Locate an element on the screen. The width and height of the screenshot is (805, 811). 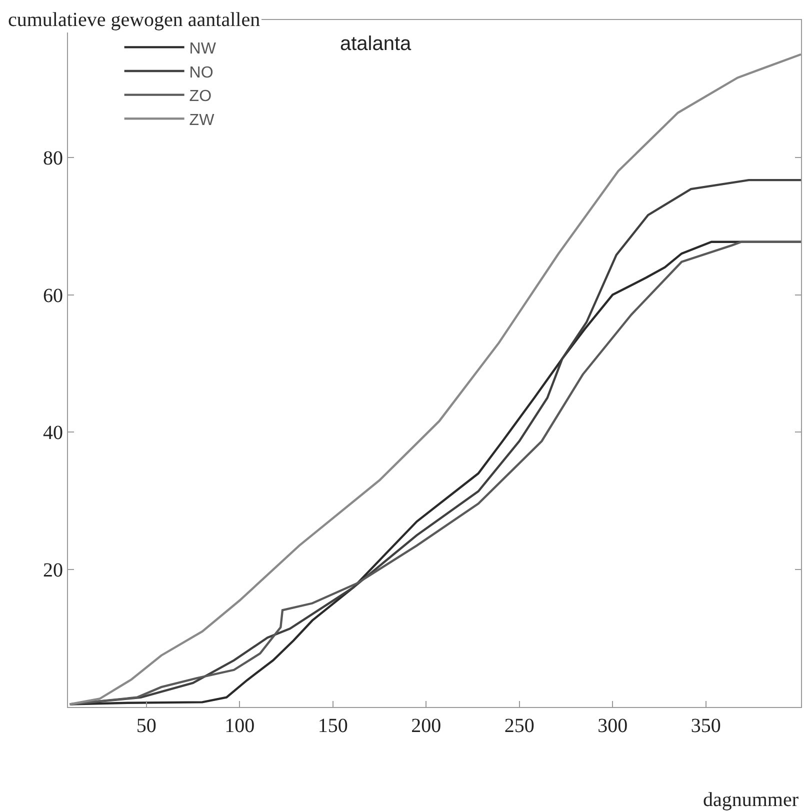
legend-label: NO is located at coordinates (201, 73).